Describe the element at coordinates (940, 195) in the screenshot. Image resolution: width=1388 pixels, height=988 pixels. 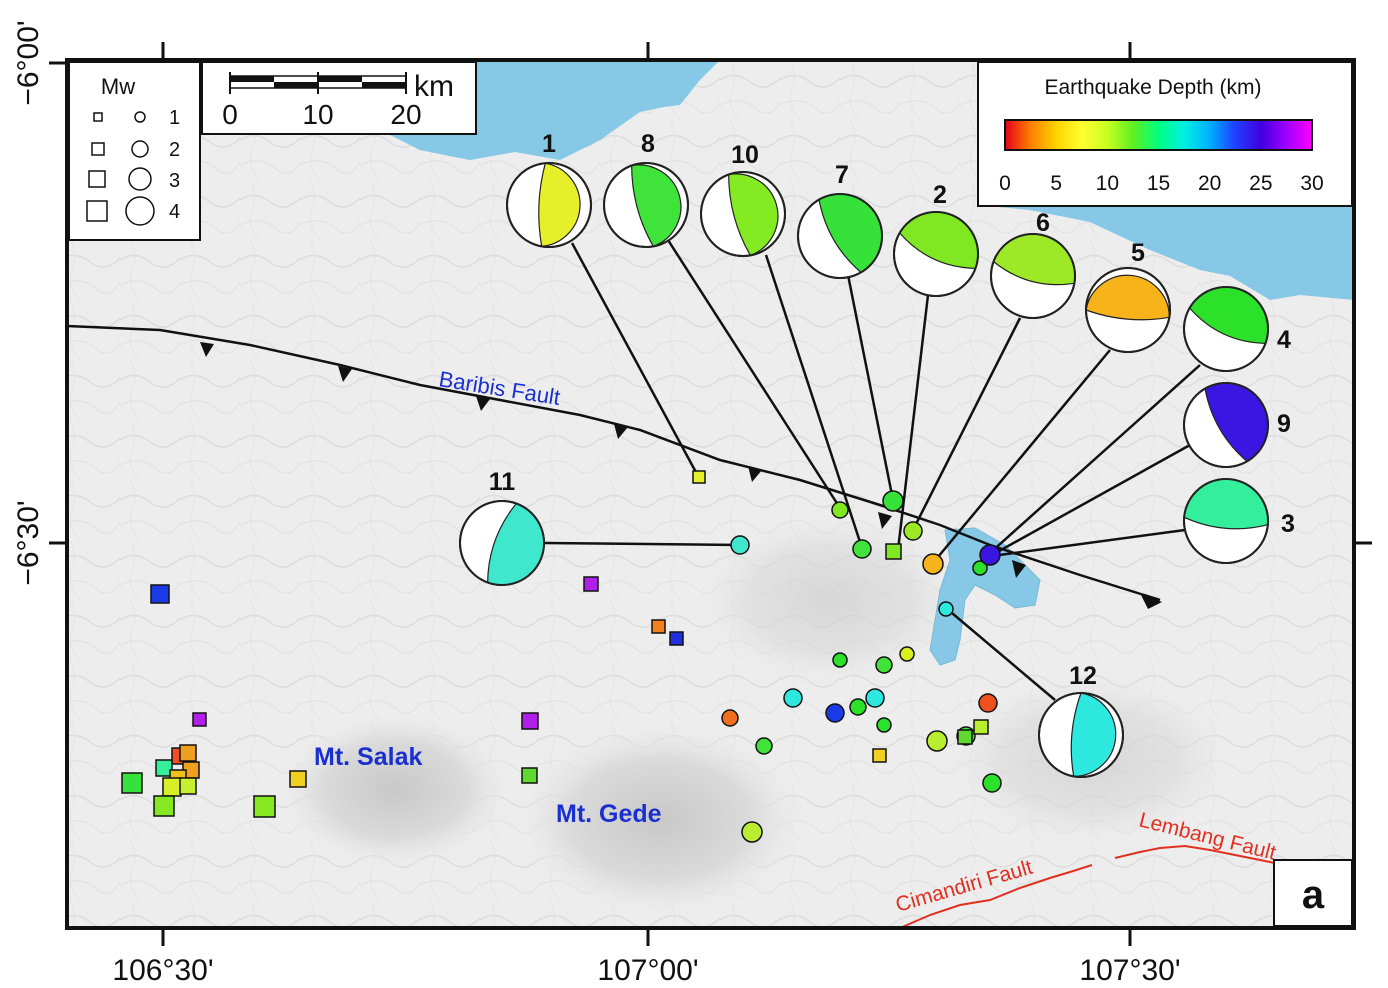
I see `beachball-label: 2` at that location.